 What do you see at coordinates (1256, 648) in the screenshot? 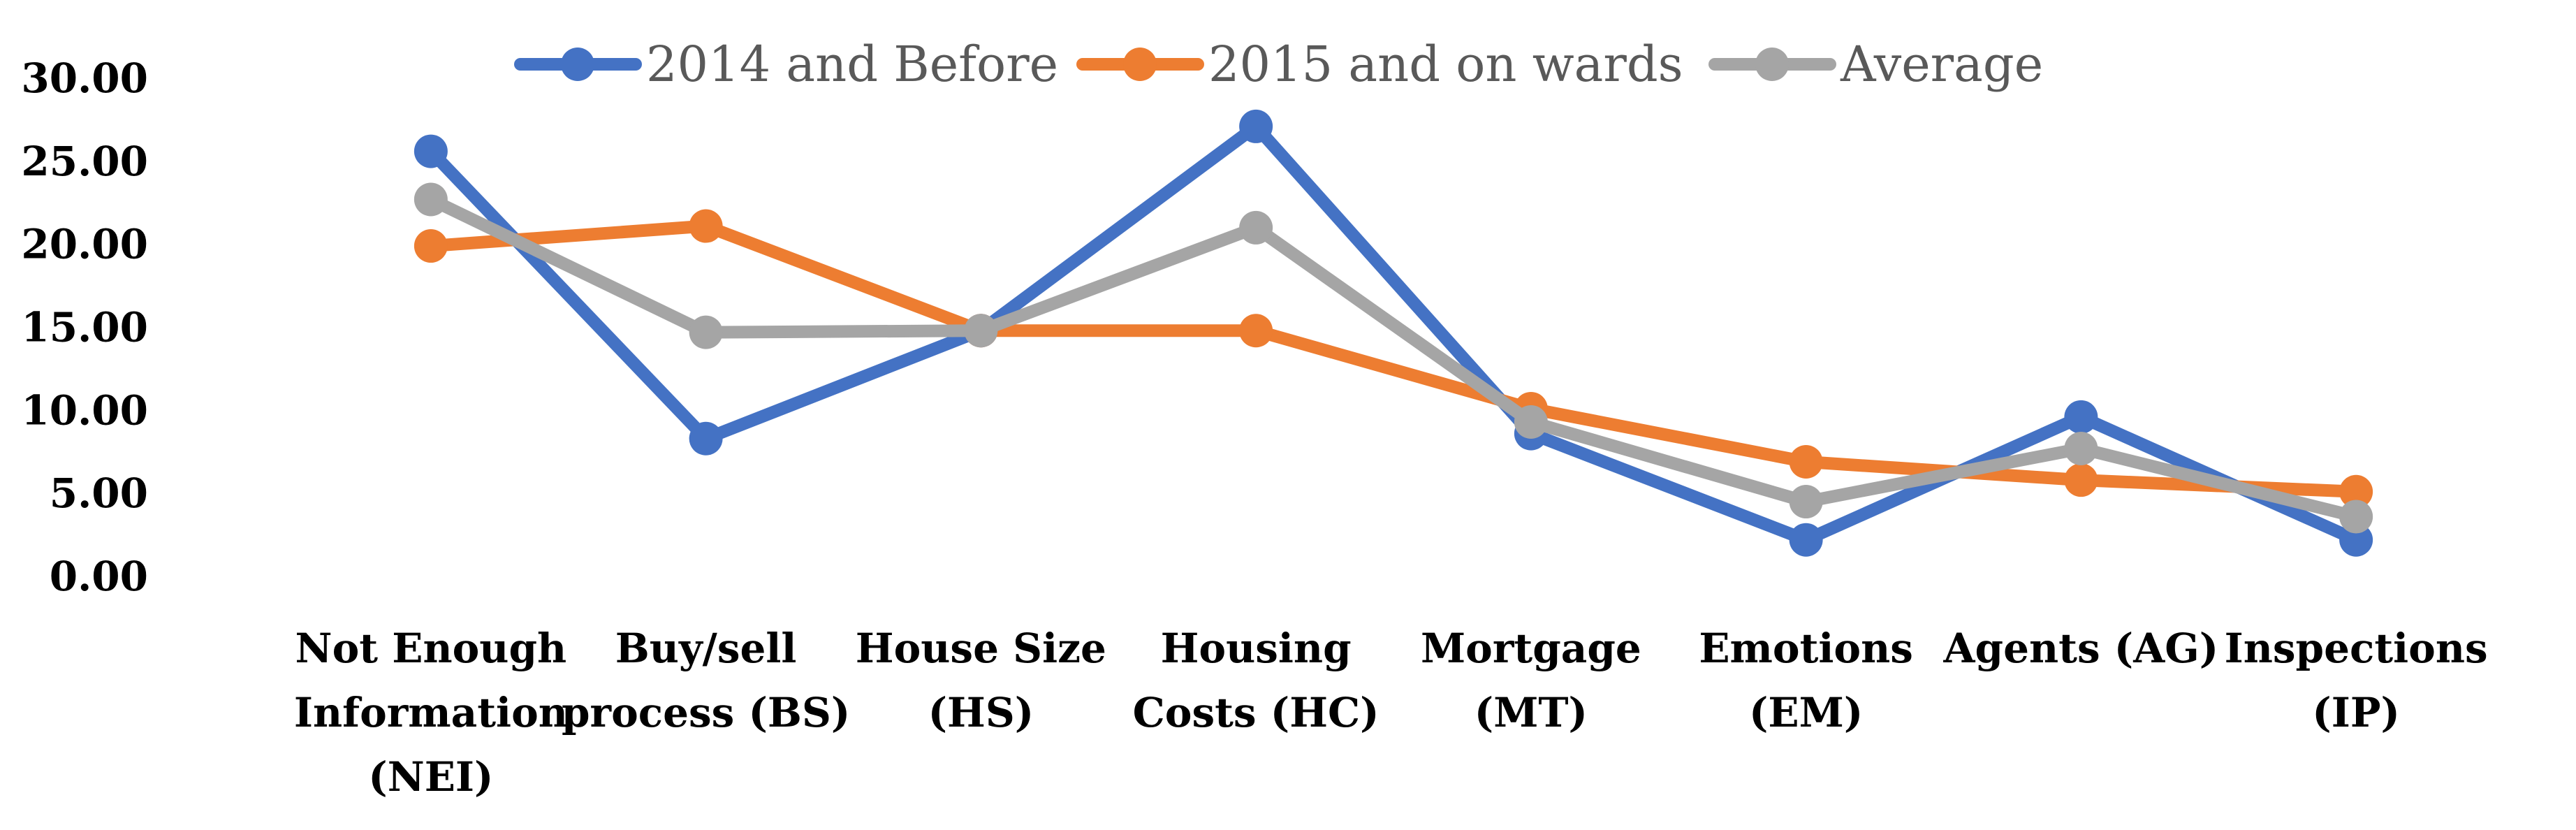
I see `x-tick-label: Housing` at bounding box center [1256, 648].